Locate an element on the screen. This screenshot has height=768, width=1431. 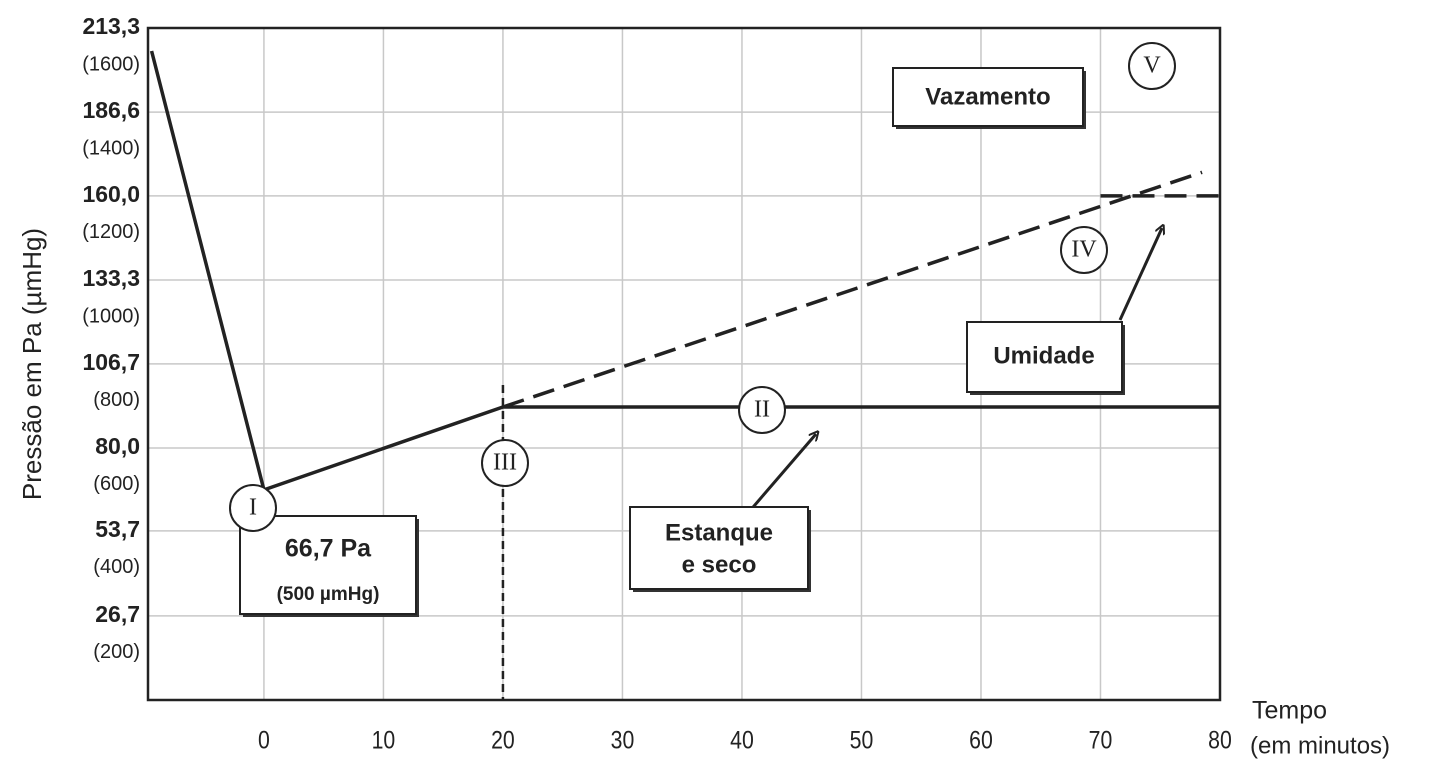
annotation: Umidade is located at coordinates (1043, 355).